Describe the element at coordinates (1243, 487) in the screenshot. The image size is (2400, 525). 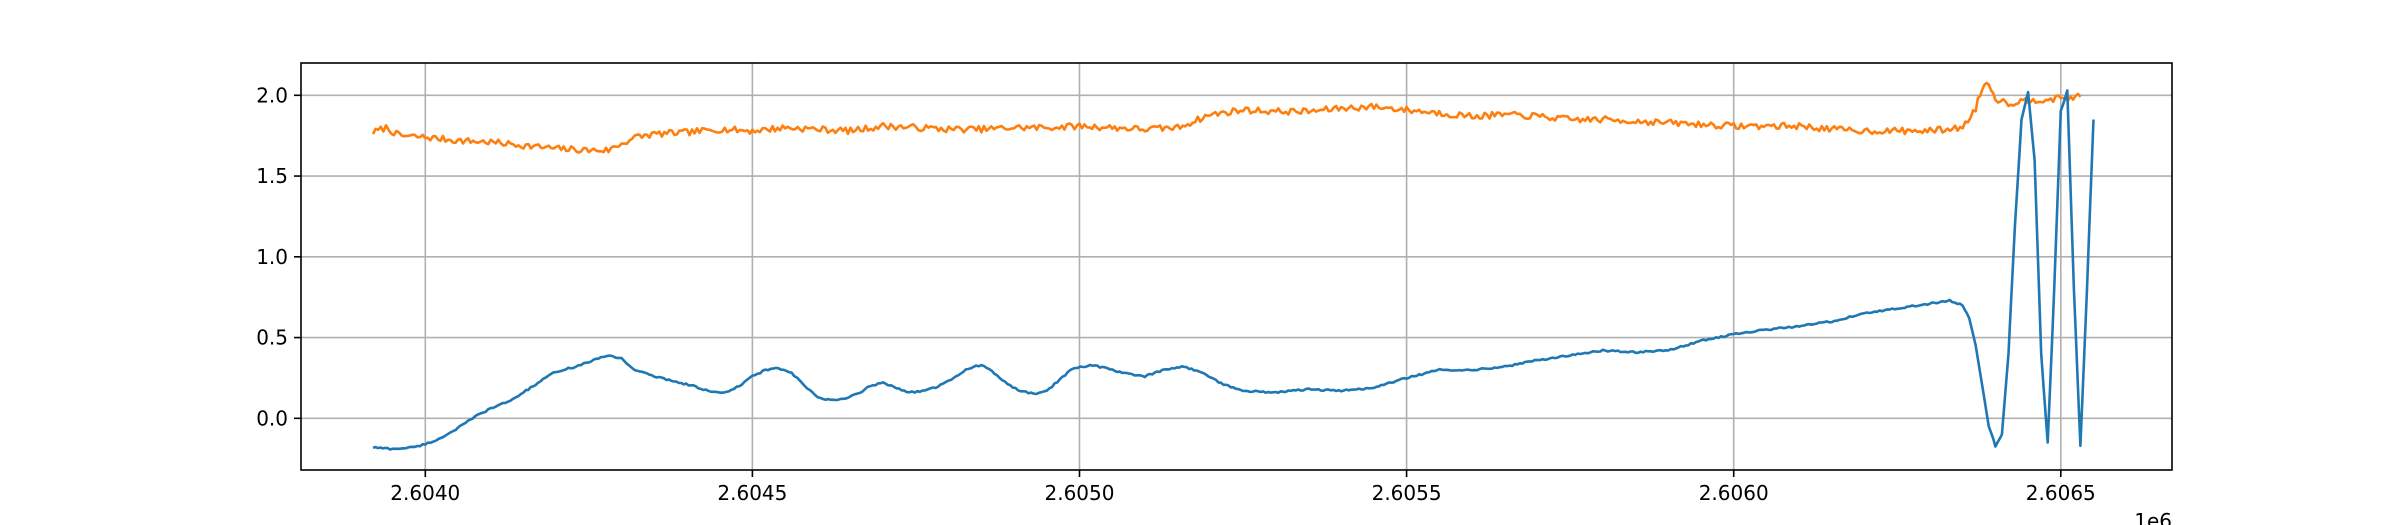
I see `x-axis: 2.6040 2.6045 2.6050 2.6055 2.6060 2.6065` at that location.